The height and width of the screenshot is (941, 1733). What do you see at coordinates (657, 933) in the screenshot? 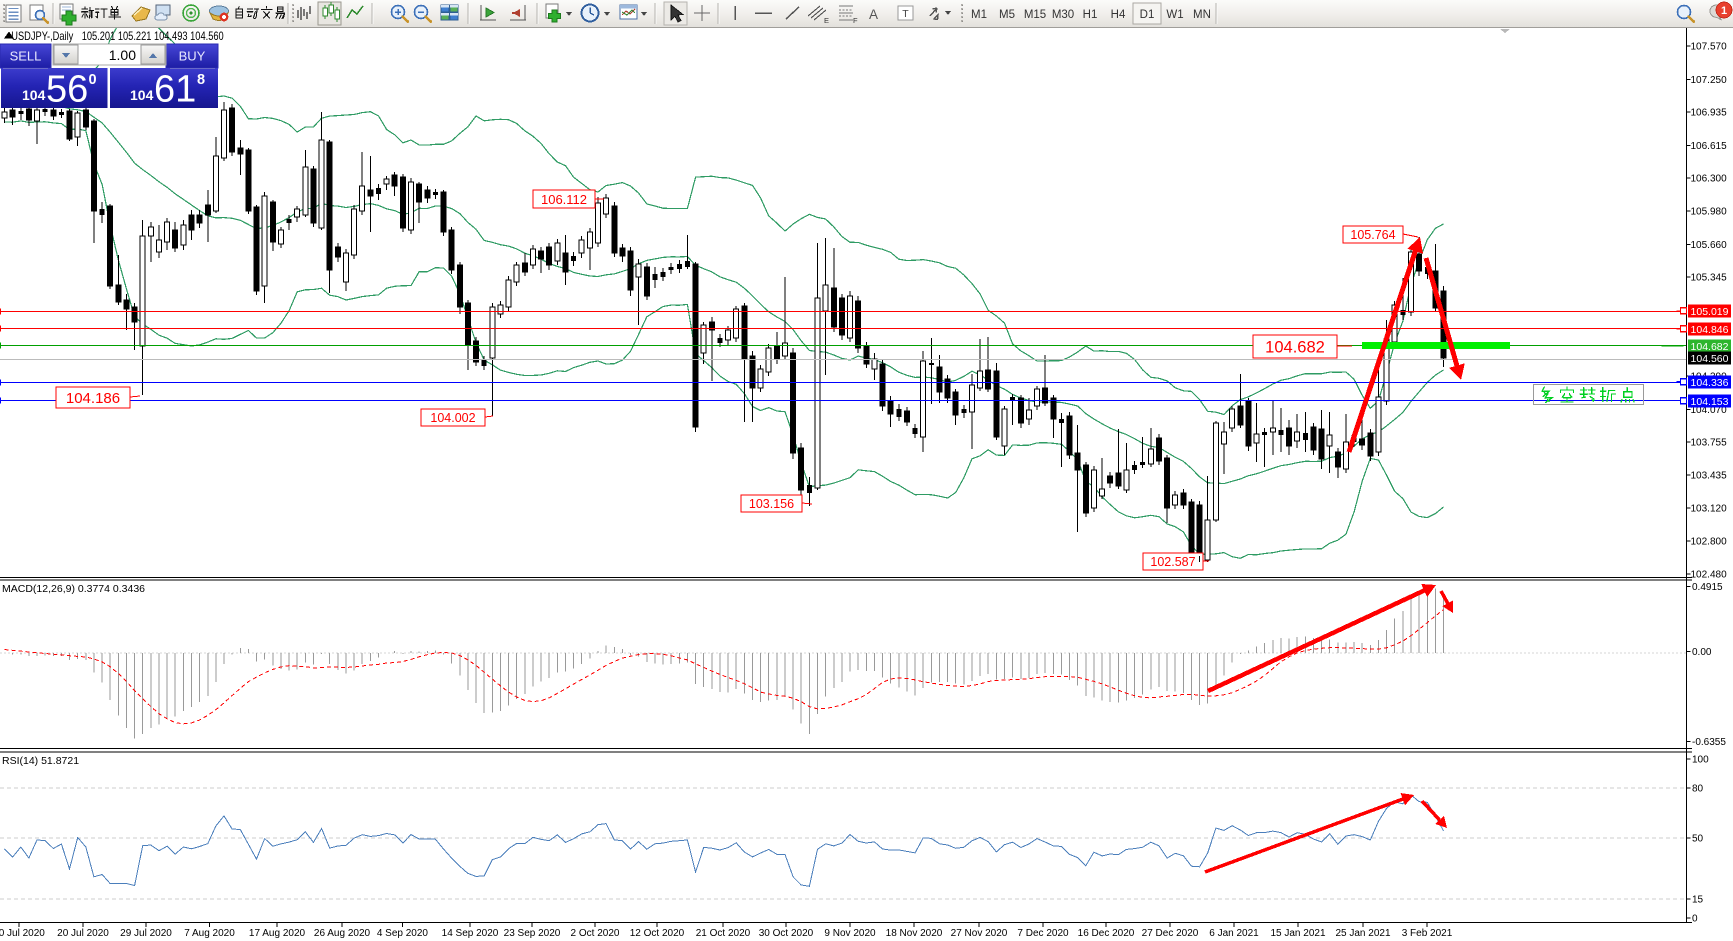
I see `svg-text: 12 Oct 2020` at bounding box center [657, 933].